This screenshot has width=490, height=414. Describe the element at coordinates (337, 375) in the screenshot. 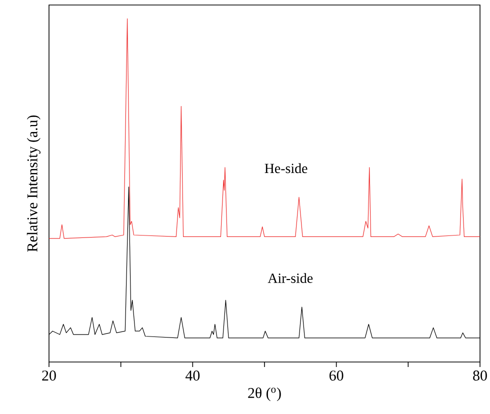

I see `x-tick-label: 60` at that location.